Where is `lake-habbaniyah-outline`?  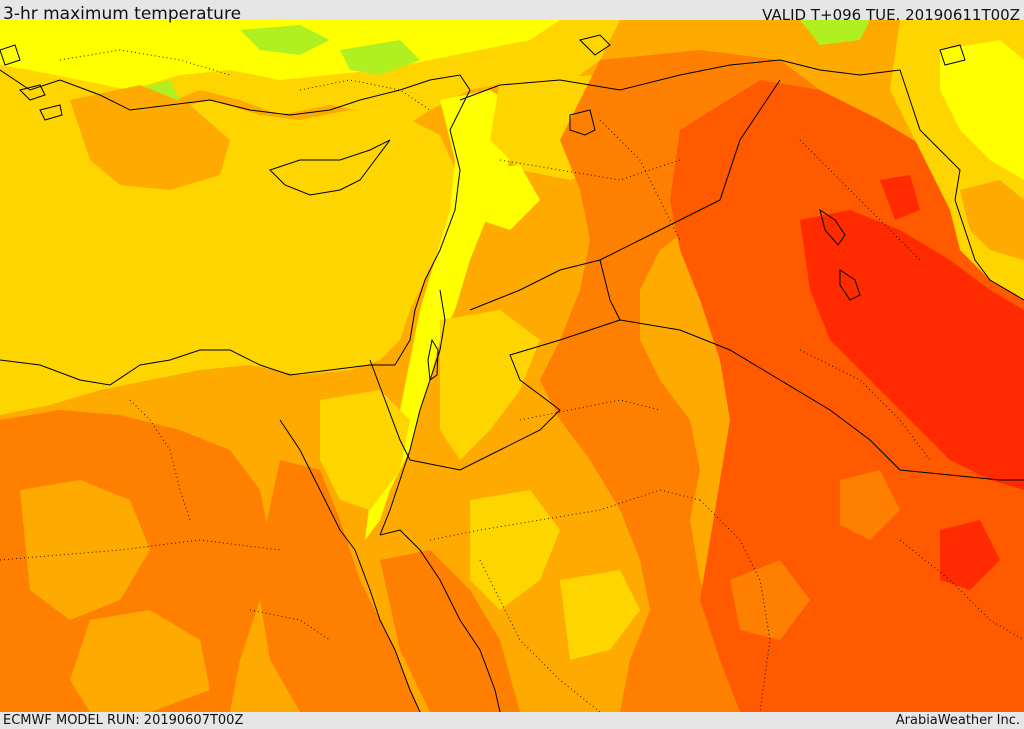 lake-habbaniyah-outline is located at coordinates (850, 285).